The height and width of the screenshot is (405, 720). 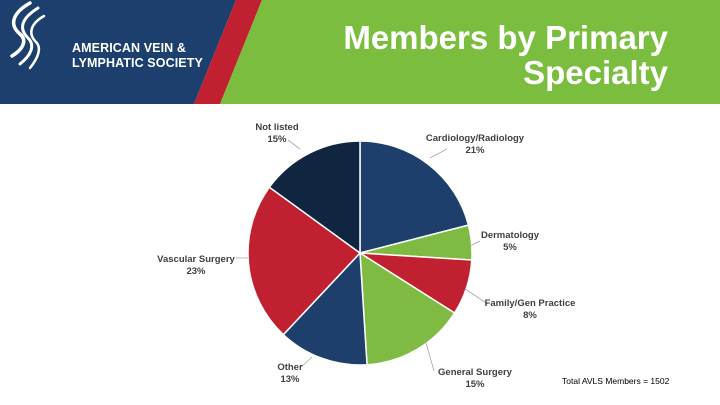 What do you see at coordinates (137, 63) in the screenshot?
I see `org-name-line2: LYMPHATIC SOCIETY` at bounding box center [137, 63].